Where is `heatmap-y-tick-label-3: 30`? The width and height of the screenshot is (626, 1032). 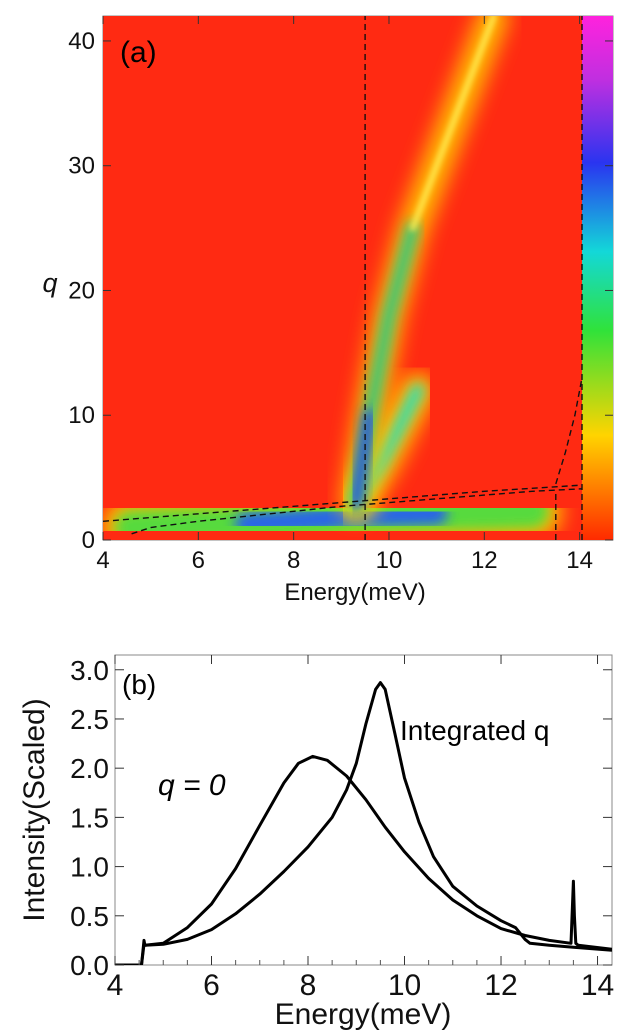 heatmap-y-tick-label-3: 30 is located at coordinates (81, 166).